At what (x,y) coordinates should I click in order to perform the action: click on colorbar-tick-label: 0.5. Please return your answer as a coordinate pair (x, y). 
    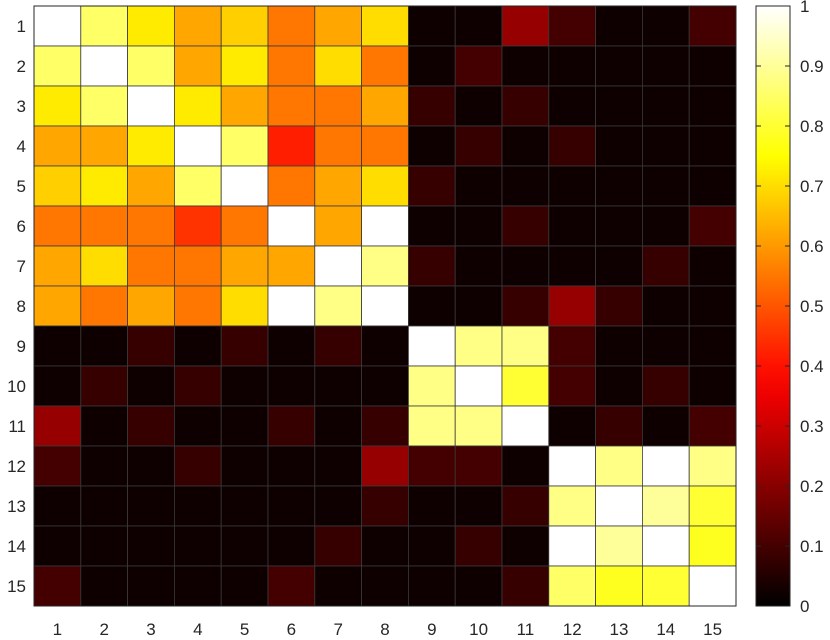
    Looking at the image, I should click on (812, 306).